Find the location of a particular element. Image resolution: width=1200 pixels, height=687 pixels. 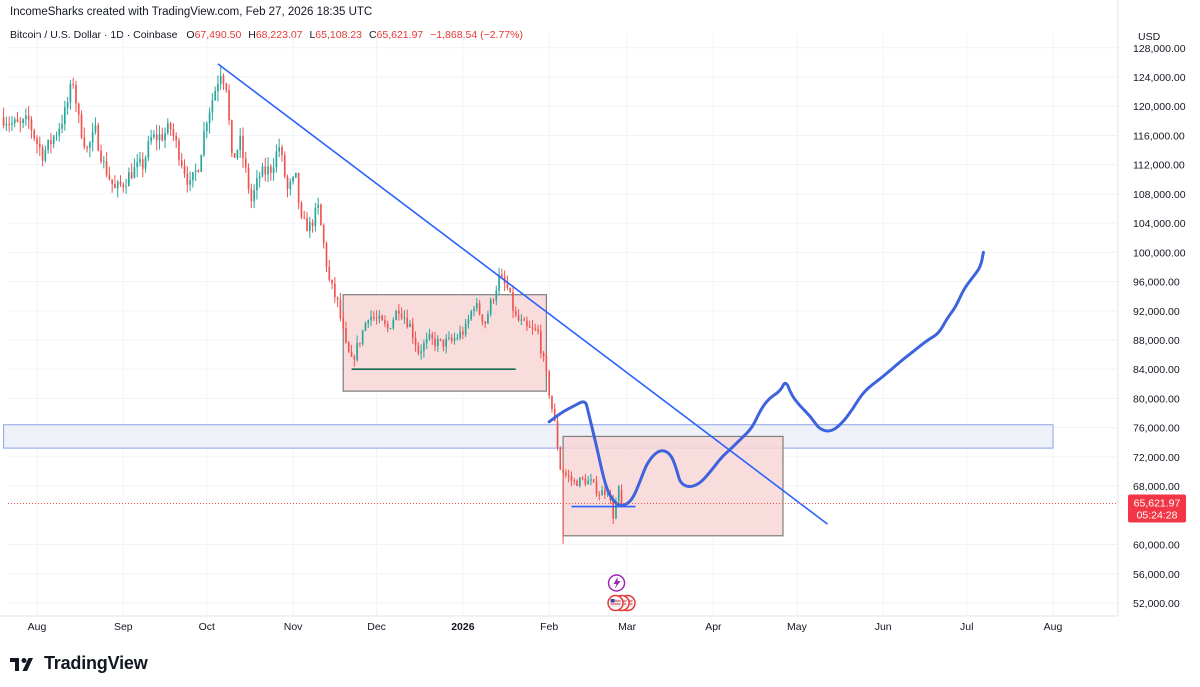

price-tick-label: 128,000.00 is located at coordinates (1159, 49).